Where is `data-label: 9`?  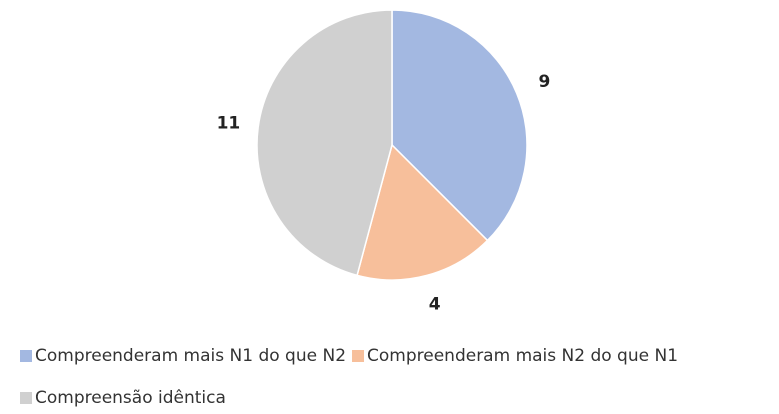
data-label: 9 is located at coordinates (545, 82).